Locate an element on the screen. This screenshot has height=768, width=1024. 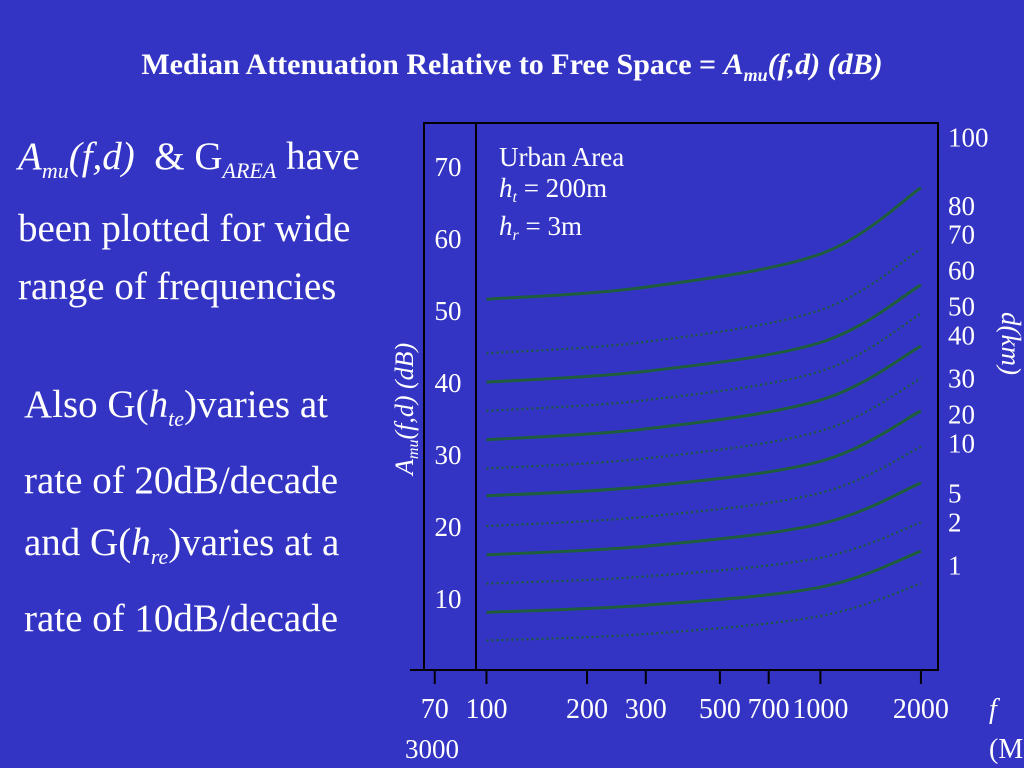
ht-sub: t is located at coordinates (515, 197).